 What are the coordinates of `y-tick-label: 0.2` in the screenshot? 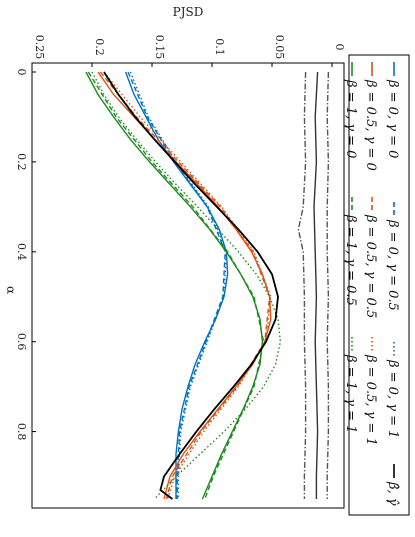 It's located at (99, 47).